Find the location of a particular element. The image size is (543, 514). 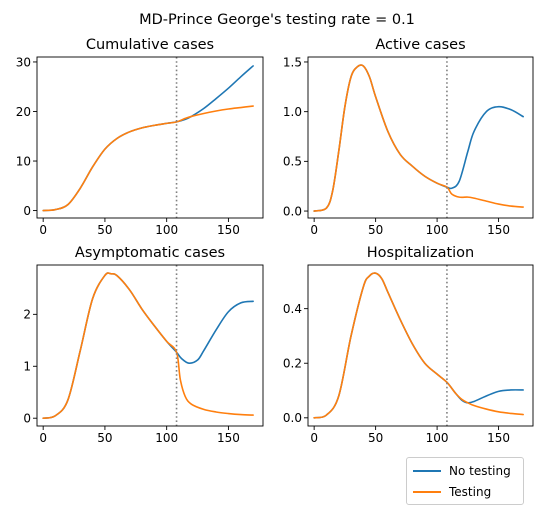

panel-title-active-cases: Active cases is located at coordinates (420, 45).